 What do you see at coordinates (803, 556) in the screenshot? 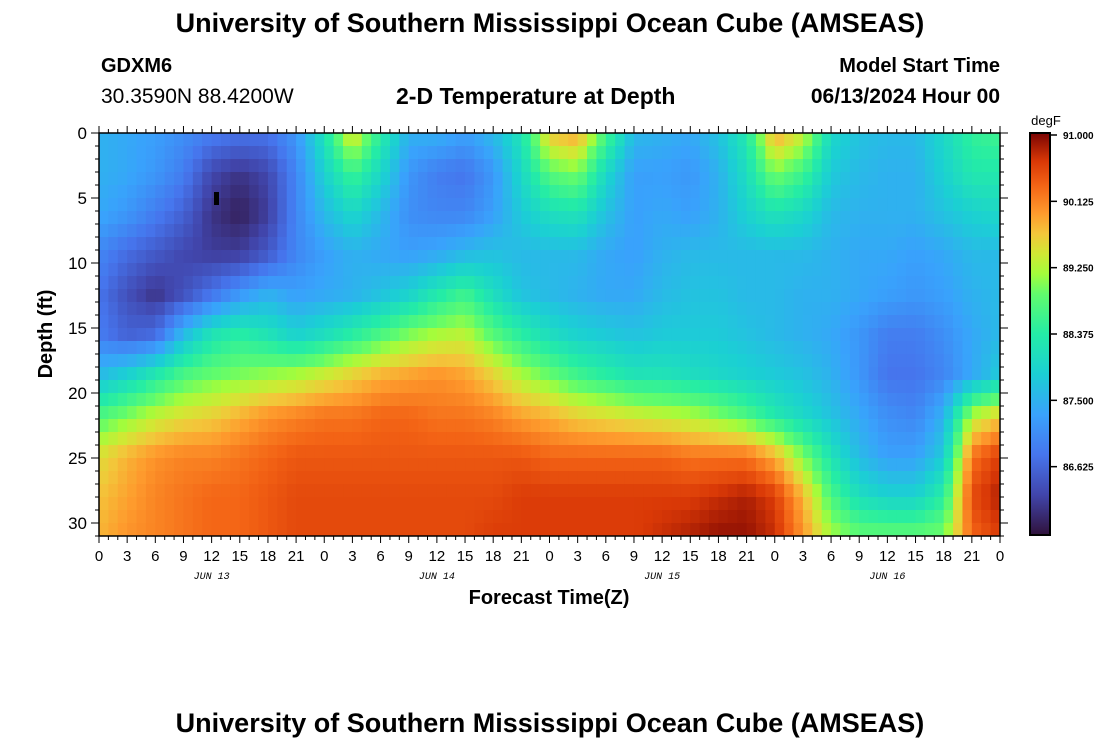
I see `x-tick-label: 3` at bounding box center [803, 556].